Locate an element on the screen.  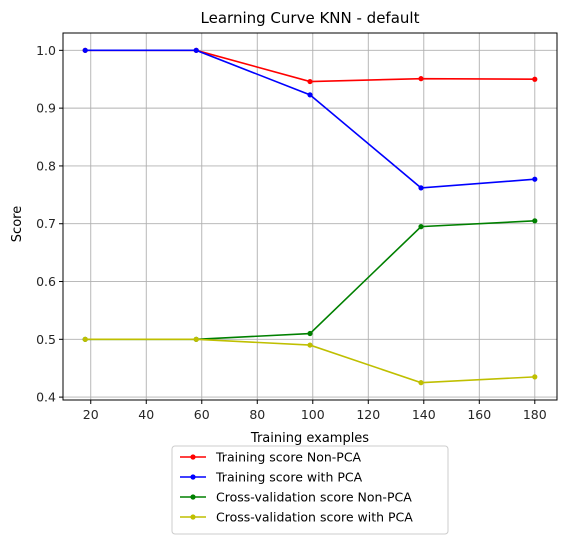
x-tick-label: 100 is located at coordinates (313, 414).